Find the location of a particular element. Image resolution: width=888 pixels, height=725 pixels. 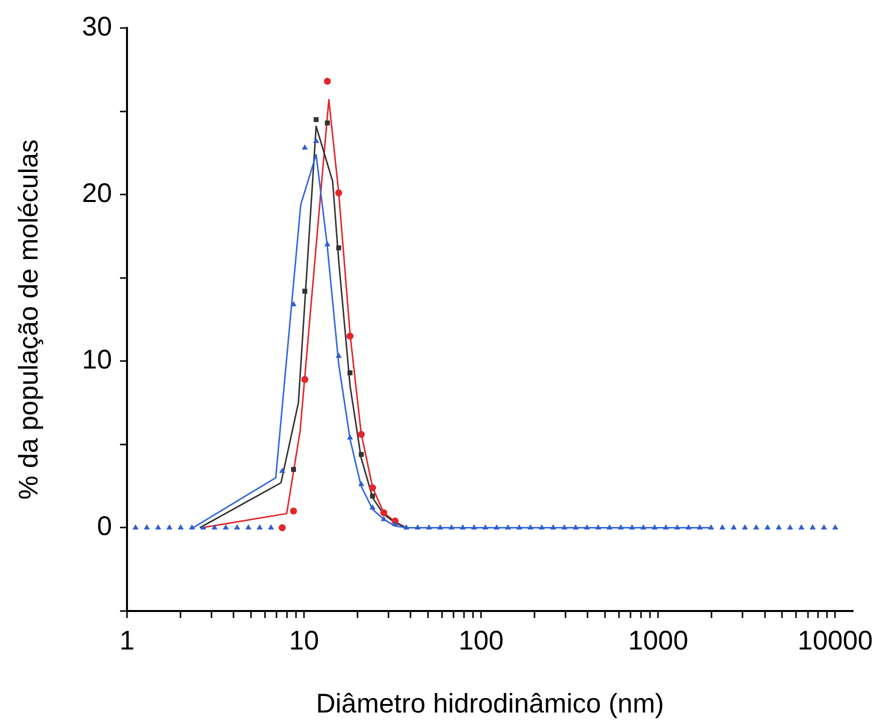

x-tick-label: 10 is located at coordinates (304, 641).